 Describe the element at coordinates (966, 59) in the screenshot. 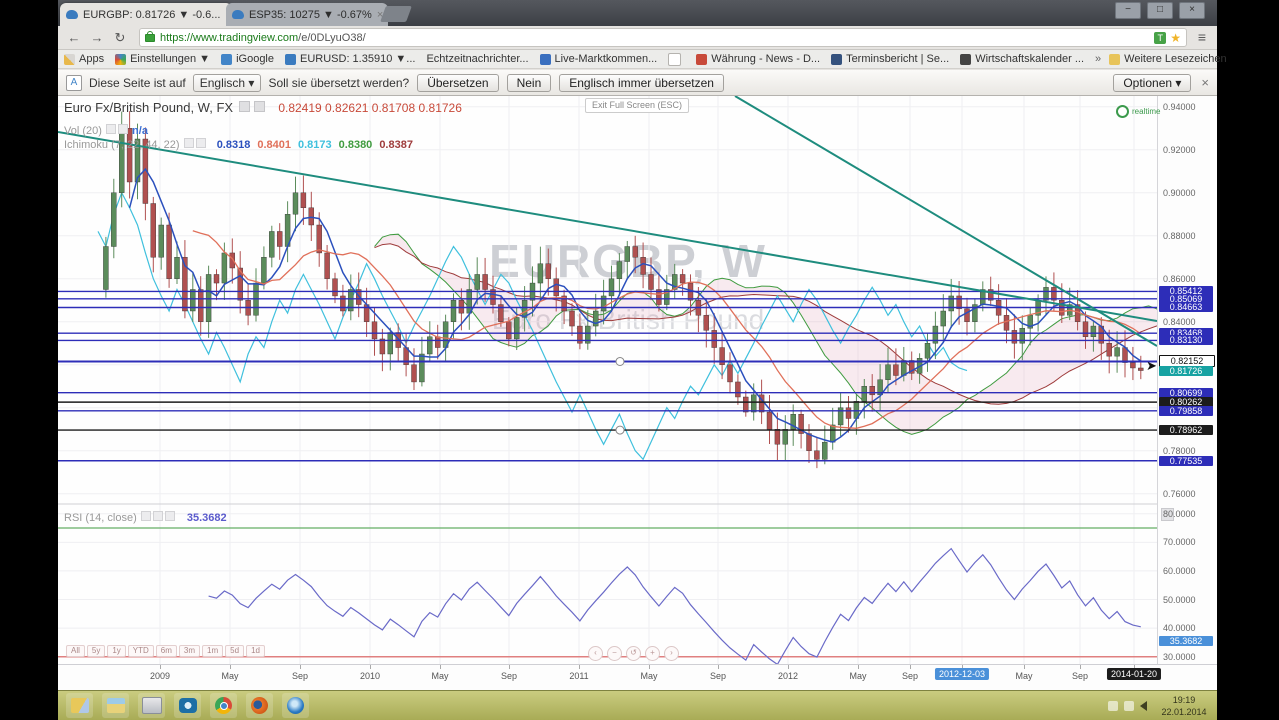

I see `calendar-icon` at that location.